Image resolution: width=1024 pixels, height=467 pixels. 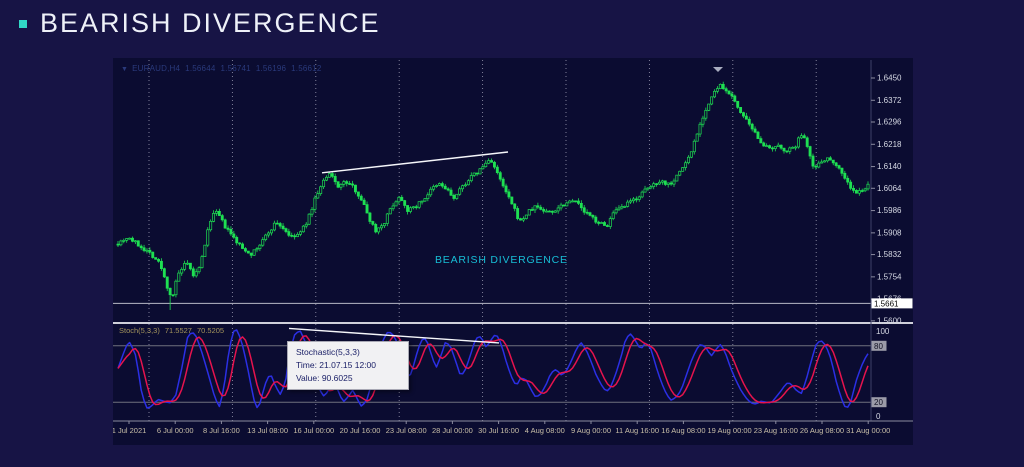 What do you see at coordinates (889, 232) in the screenshot?
I see `svg-text: 1.5908` at bounding box center [889, 232].